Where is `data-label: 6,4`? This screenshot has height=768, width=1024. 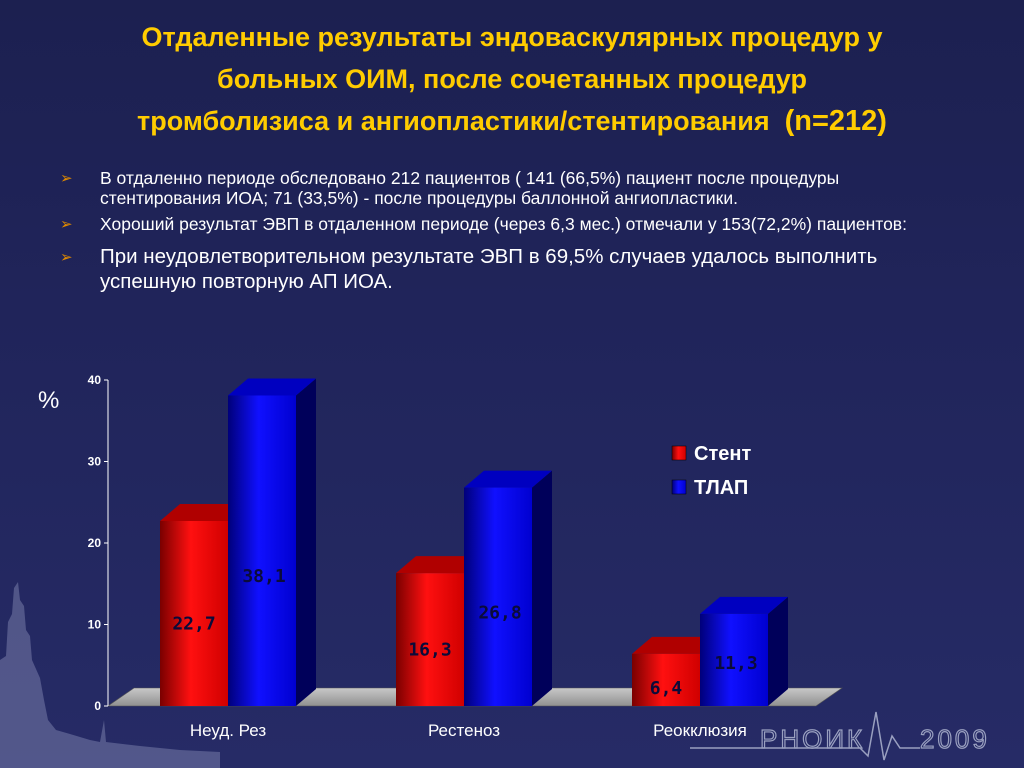
data-label: 6,4 is located at coordinates (666, 688).